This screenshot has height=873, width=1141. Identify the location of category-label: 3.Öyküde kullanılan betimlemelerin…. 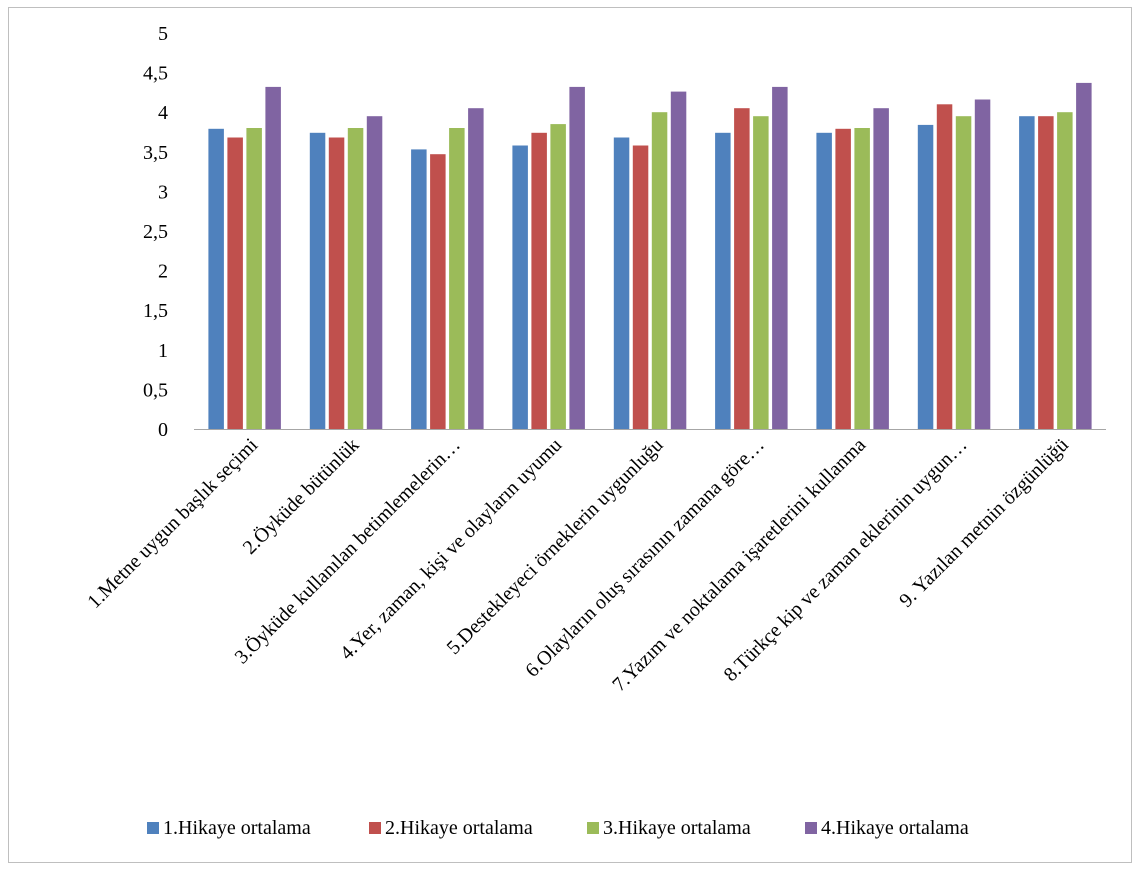
(347, 550).